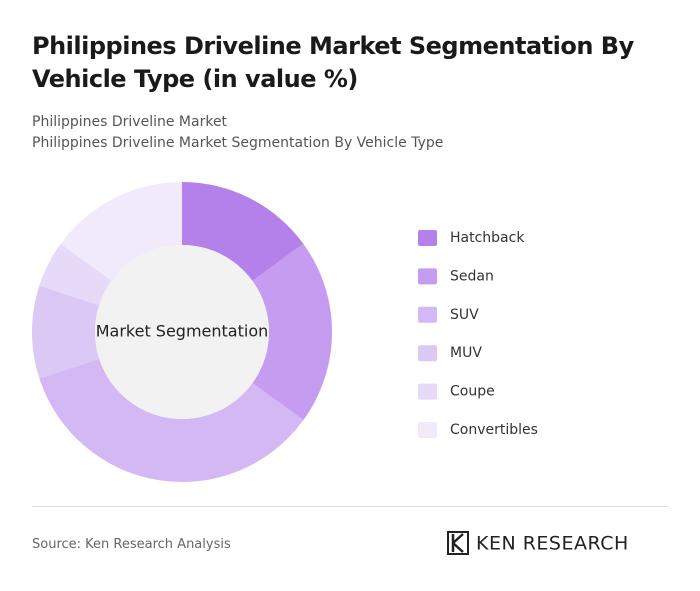  I want to click on center-label: Market Segmentation, so click(182, 331).